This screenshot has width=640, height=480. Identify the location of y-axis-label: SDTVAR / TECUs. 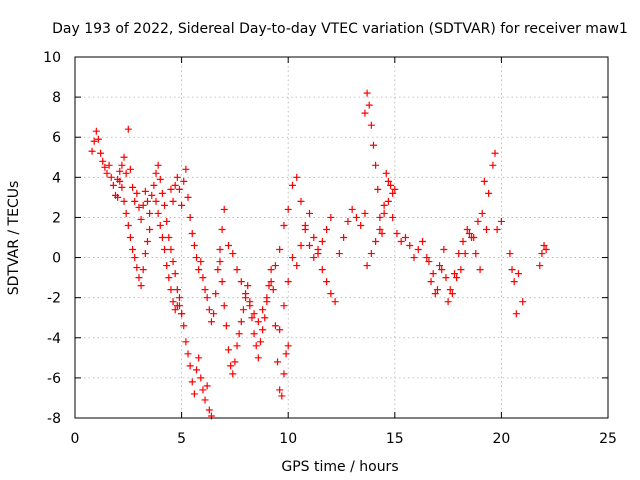
(14, 238).